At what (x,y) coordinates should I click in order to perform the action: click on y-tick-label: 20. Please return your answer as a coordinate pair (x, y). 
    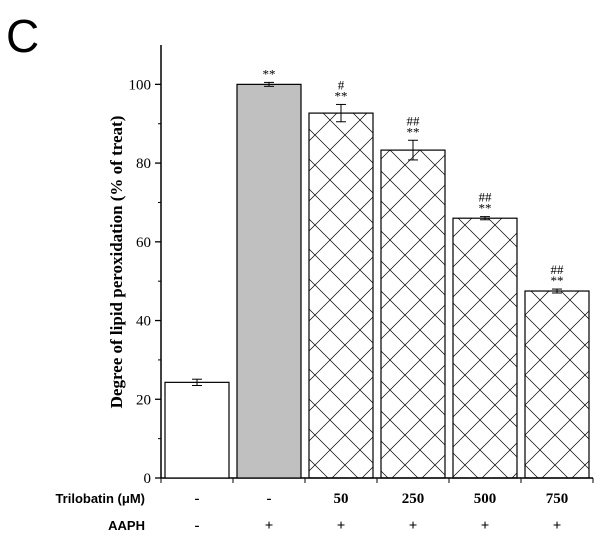
    Looking at the image, I should click on (143, 400).